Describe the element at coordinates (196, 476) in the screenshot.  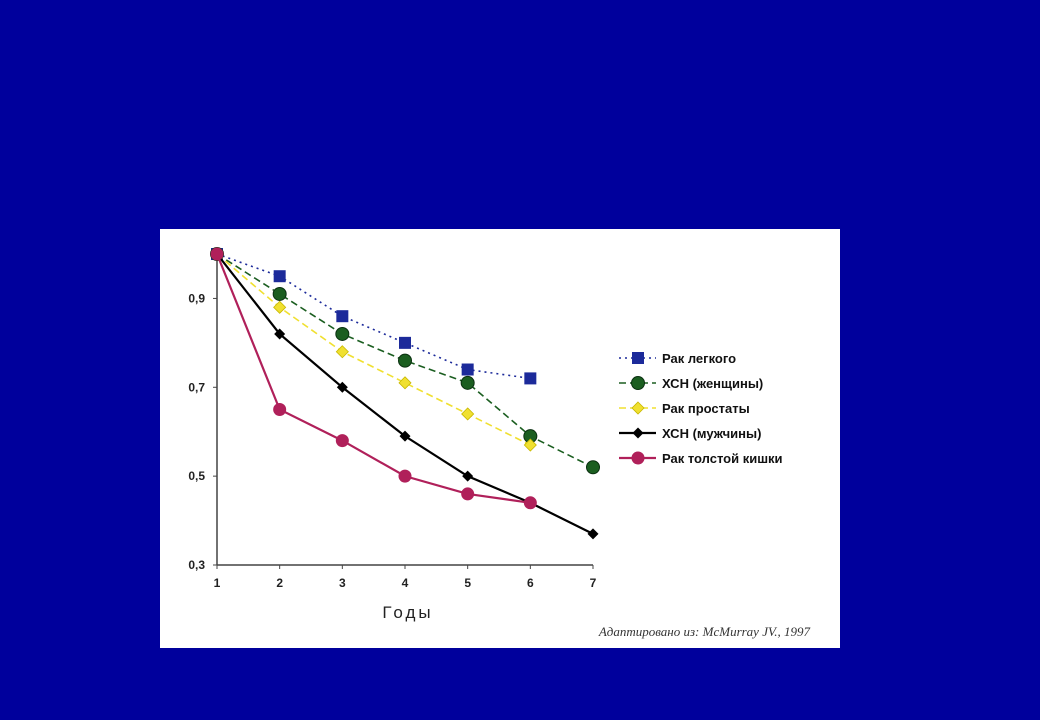
I see `y-tick-label: 0,5` at that location.